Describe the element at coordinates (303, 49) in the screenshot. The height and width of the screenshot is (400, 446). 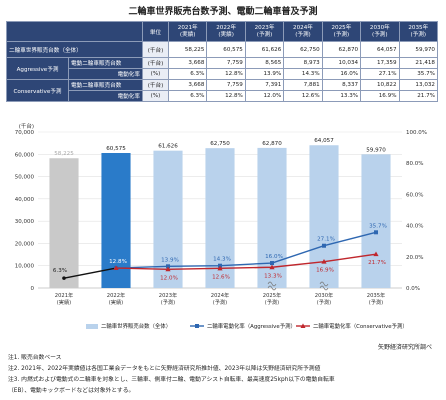
I see `table-cell: 62,750` at that location.